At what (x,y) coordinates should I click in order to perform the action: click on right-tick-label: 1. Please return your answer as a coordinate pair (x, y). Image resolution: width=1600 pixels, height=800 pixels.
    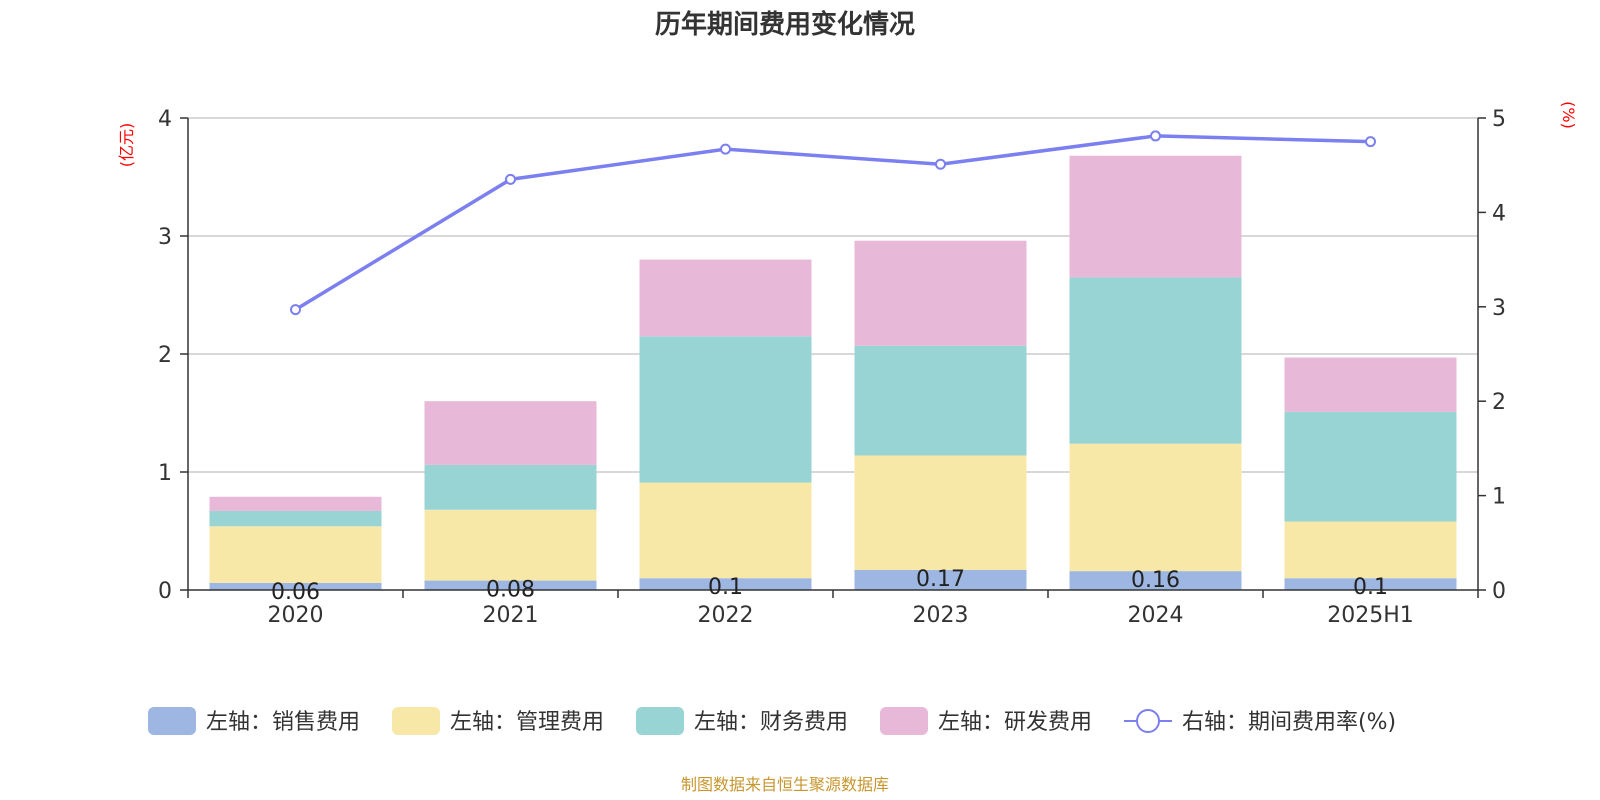
    Looking at the image, I should click on (1499, 497).